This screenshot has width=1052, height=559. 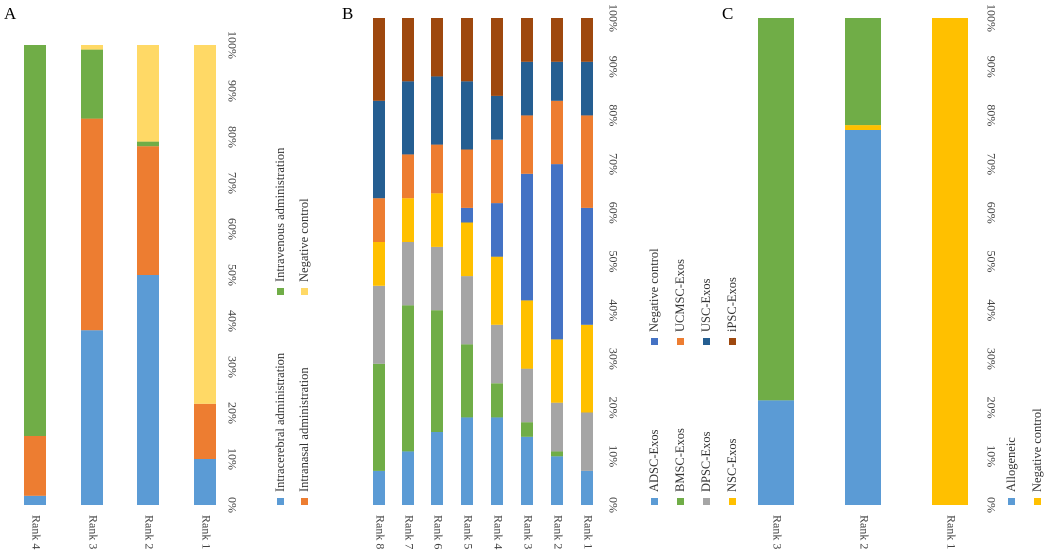 I want to click on bar-rank-7-bmsc-exos, so click(x=408, y=378).